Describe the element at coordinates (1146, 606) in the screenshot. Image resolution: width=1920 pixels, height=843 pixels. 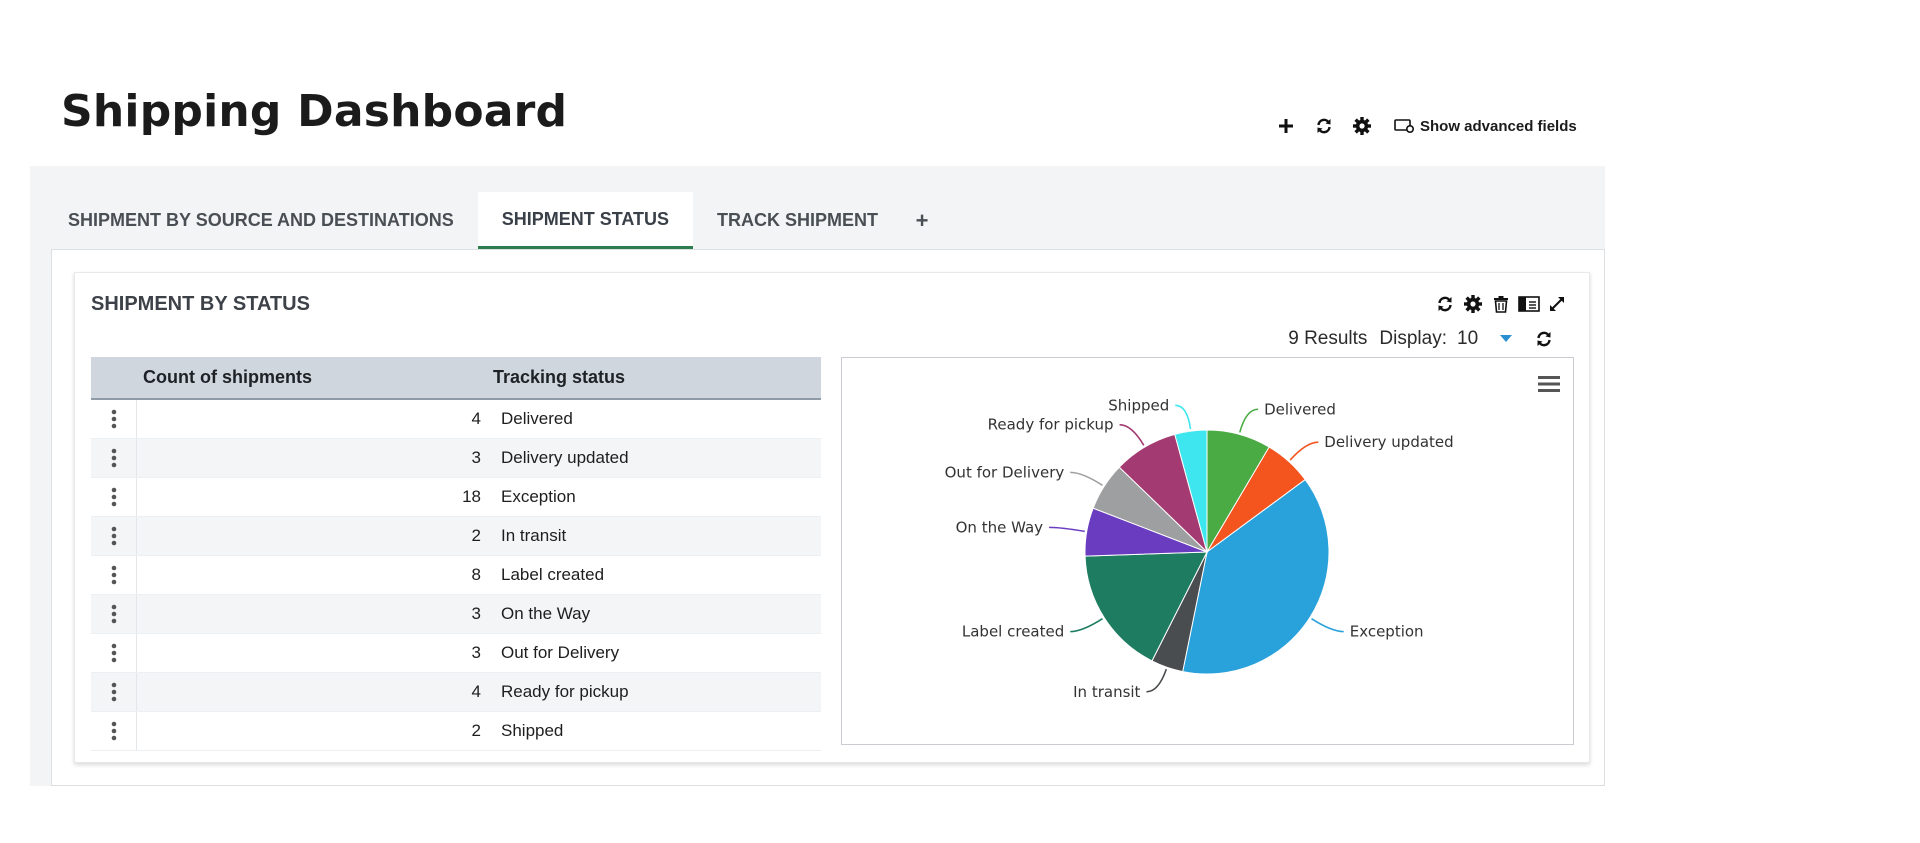
I see `pie-slice-label-created` at that location.